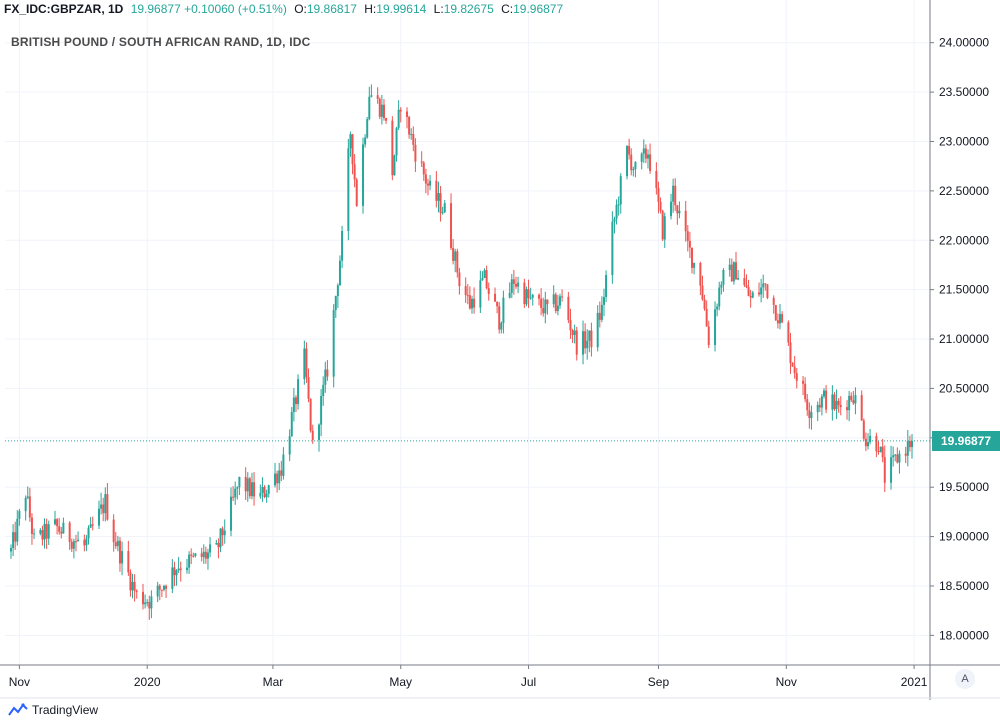  I want to click on x-tick-label: 2020, so click(147, 682).